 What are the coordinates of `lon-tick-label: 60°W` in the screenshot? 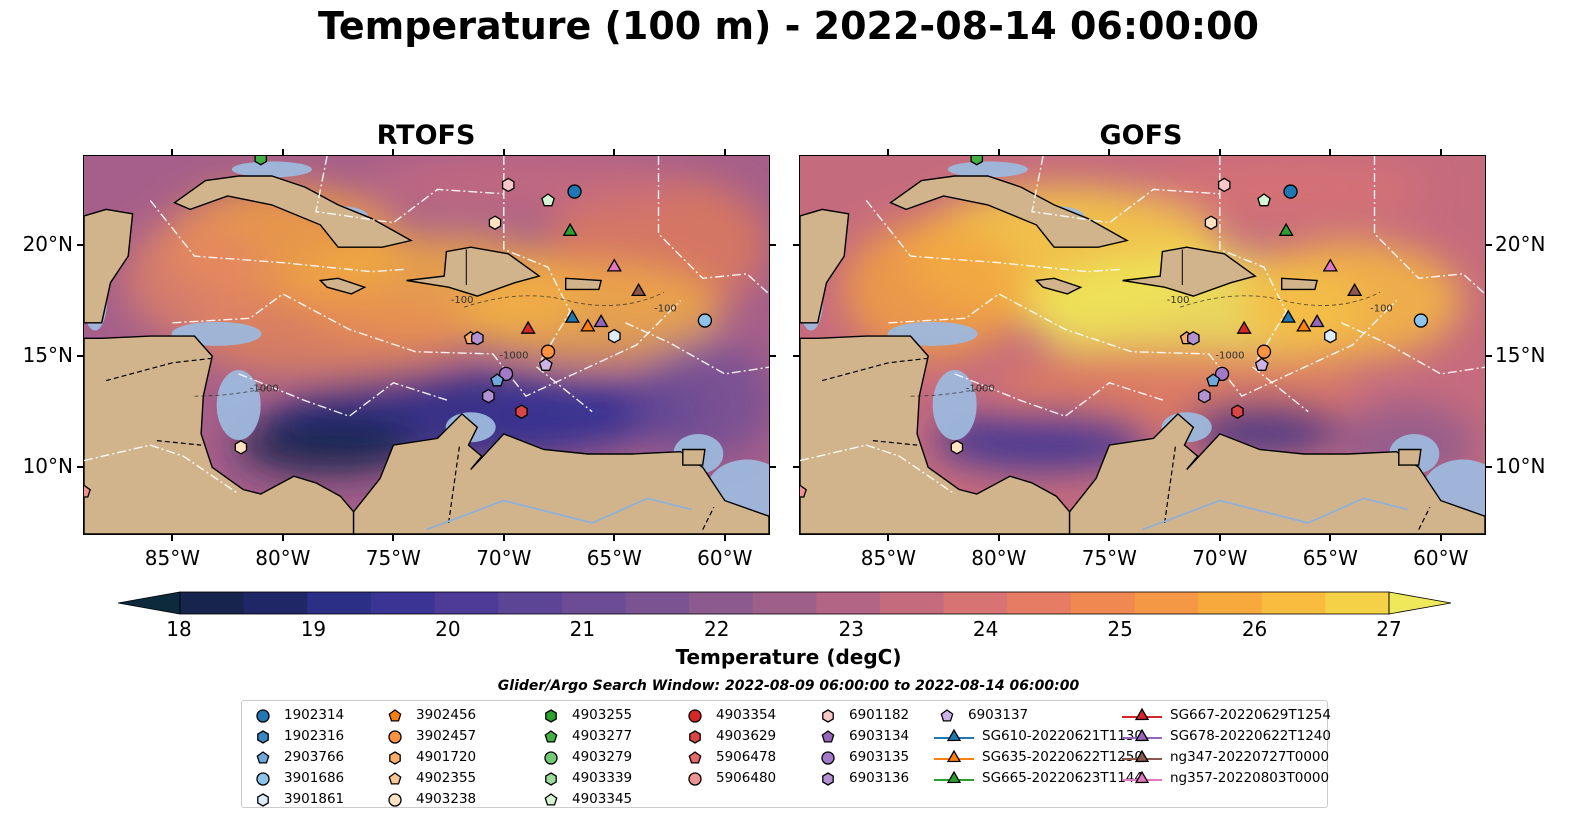 It's located at (725, 558).